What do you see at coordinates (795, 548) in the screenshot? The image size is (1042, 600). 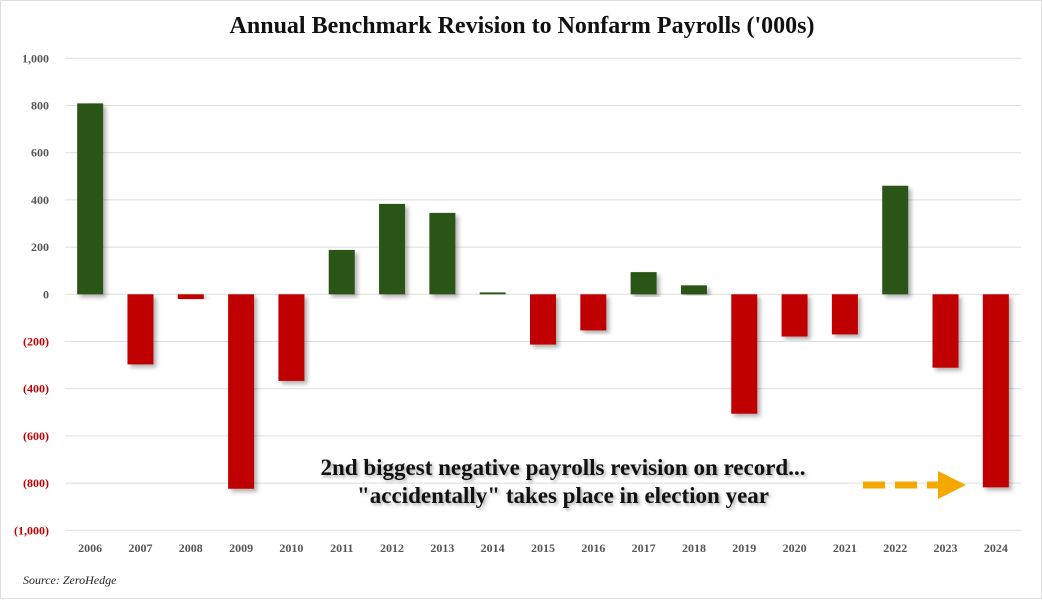 I see `x-tick-label: 2020` at bounding box center [795, 548].